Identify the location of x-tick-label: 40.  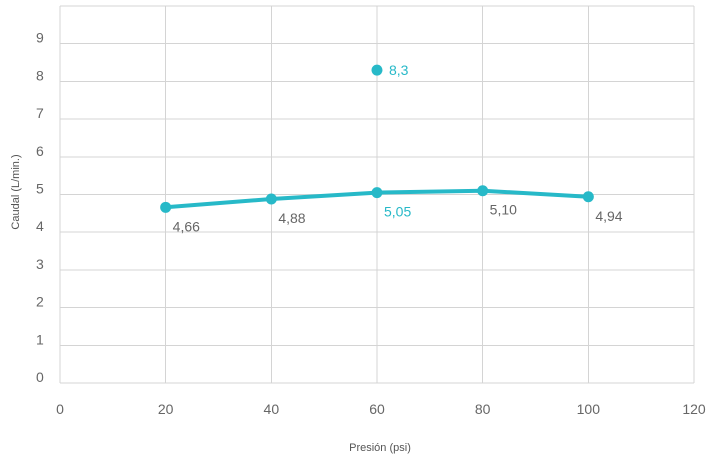
(272, 409).